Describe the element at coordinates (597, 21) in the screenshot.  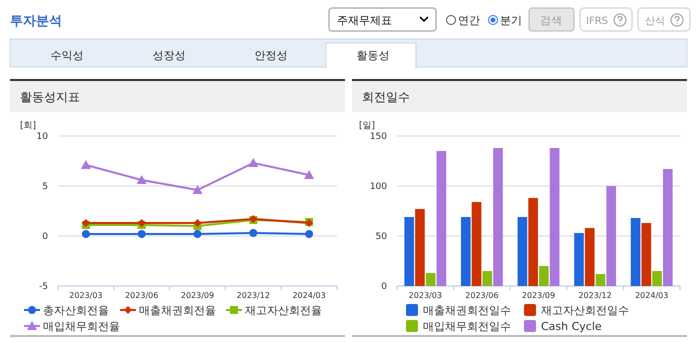
I see `text: IFRS` at that location.